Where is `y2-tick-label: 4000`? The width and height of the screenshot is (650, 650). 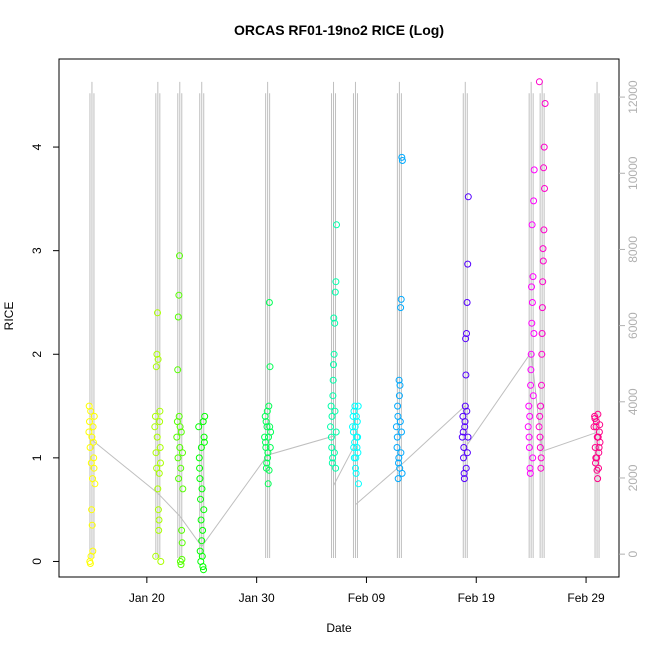
y2-tick-label: 4000 is located at coordinates (633, 401).